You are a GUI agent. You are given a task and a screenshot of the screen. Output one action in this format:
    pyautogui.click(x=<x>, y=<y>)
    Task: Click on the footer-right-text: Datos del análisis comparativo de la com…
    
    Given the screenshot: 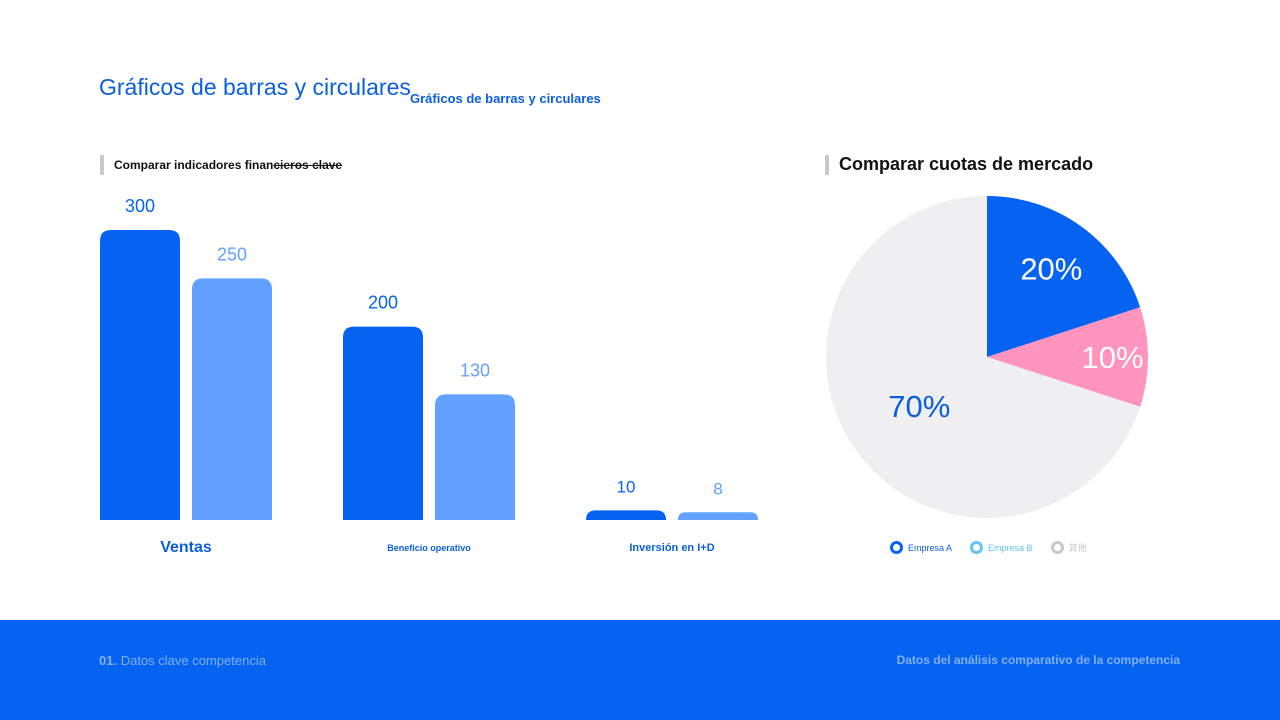 What is the action you would take?
    pyautogui.click(x=1038, y=660)
    